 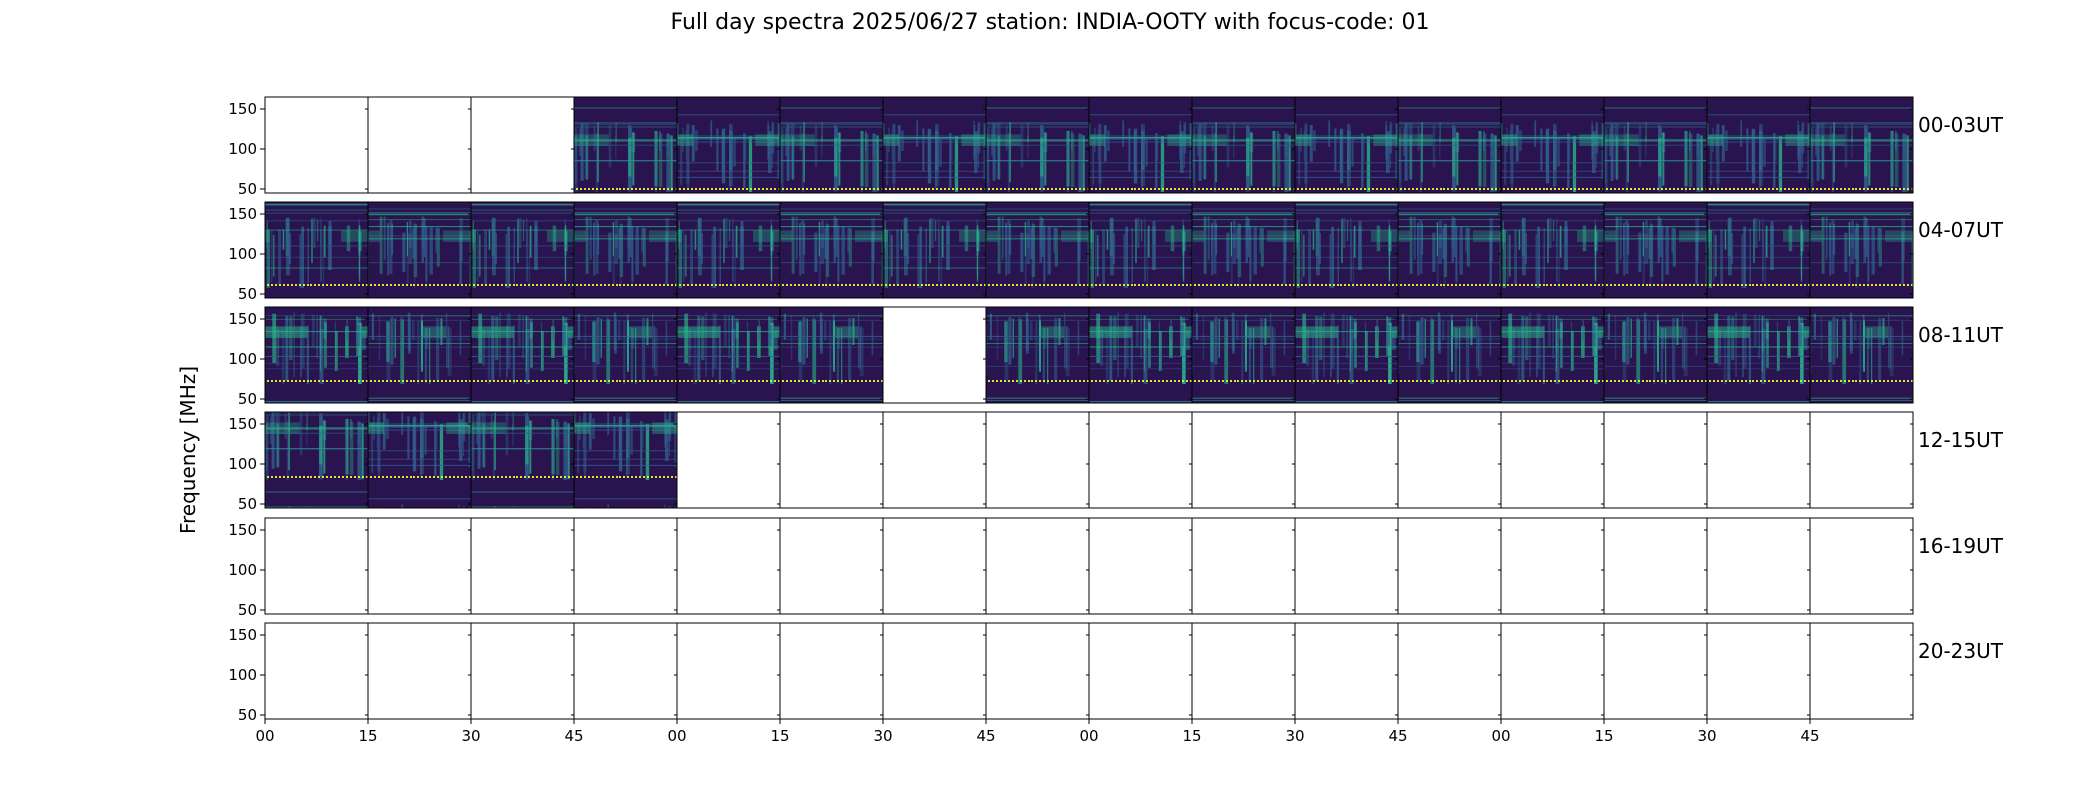 What do you see at coordinates (1960, 651) in the screenshot?
I see `row-label: 20-23UT` at bounding box center [1960, 651].